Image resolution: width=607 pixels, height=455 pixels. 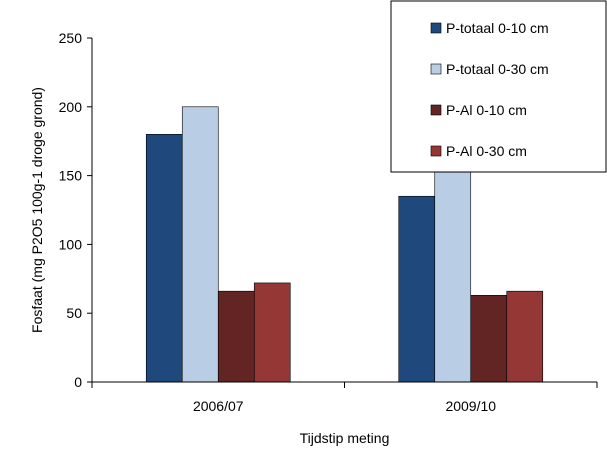 I want to click on legend-label: P-Al 0-10 cm, so click(x=486, y=110).